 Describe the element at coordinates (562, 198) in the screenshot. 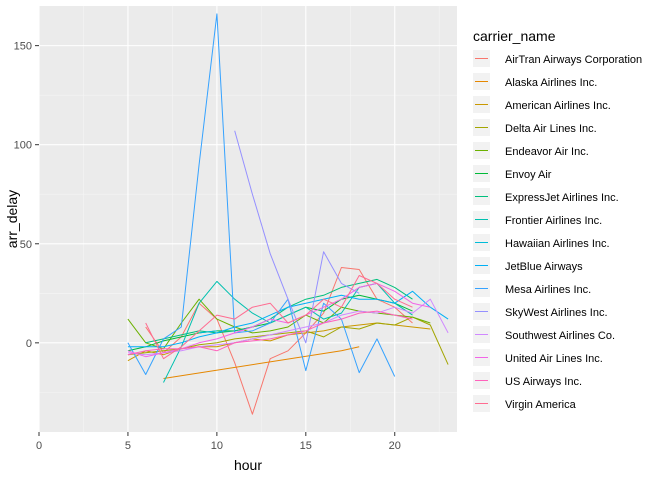

I see `legend-label: ExpressJet Airlines Inc.` at that location.